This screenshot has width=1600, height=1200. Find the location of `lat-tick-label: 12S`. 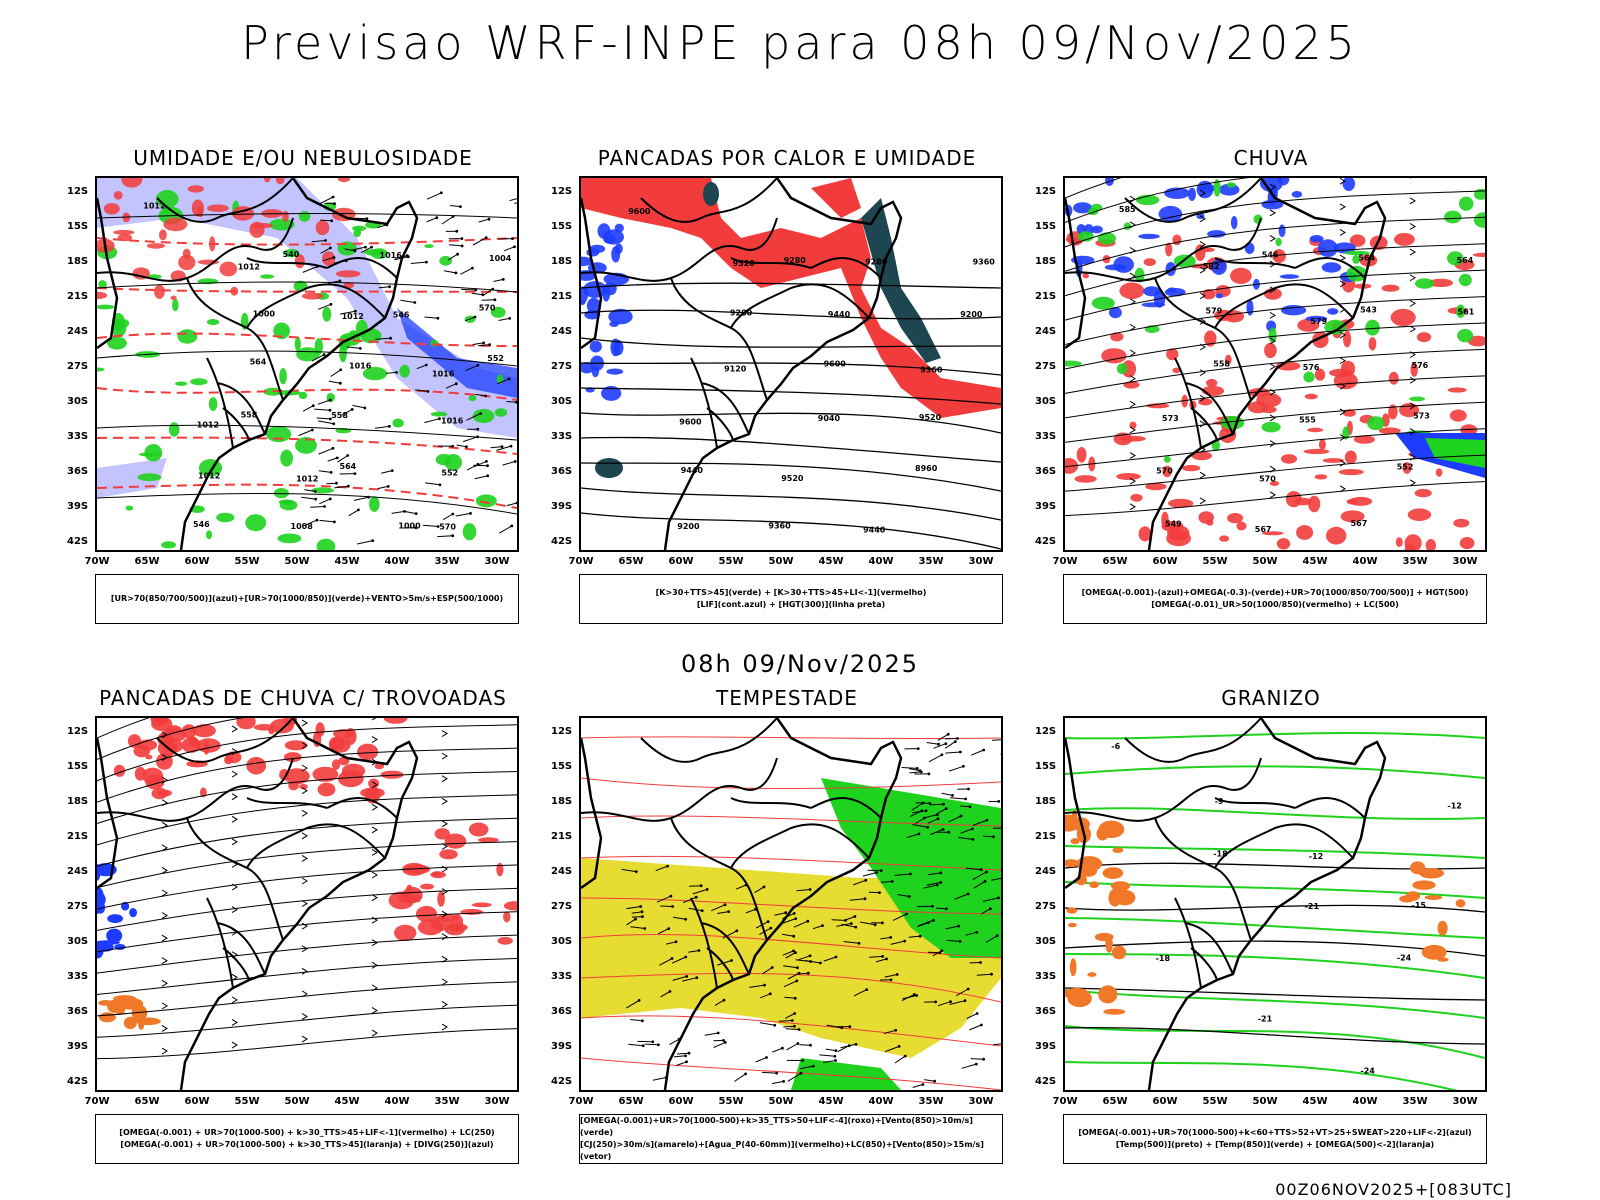

lat-tick-label: 12S is located at coordinates (562, 731).